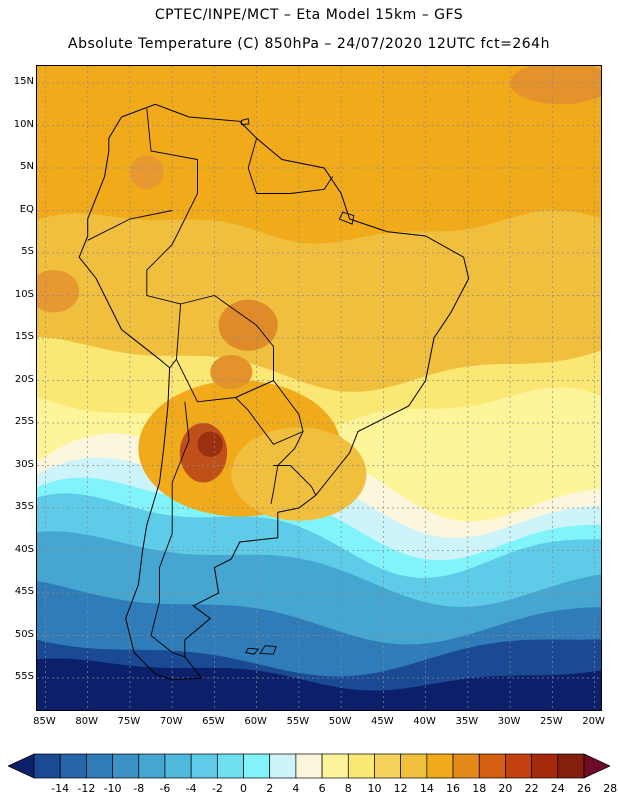 The height and width of the screenshot is (800, 618). I want to click on colorbar-level-label: -12, so click(86, 788).